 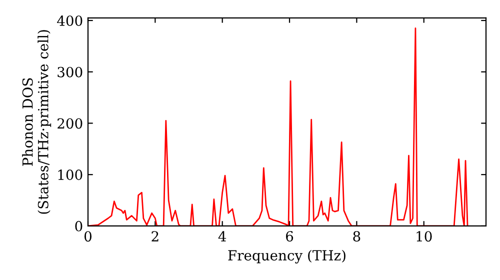 I want to click on y-axis-title: Phonon DOS (States/THz·primitive cell), so click(x=37, y=122).